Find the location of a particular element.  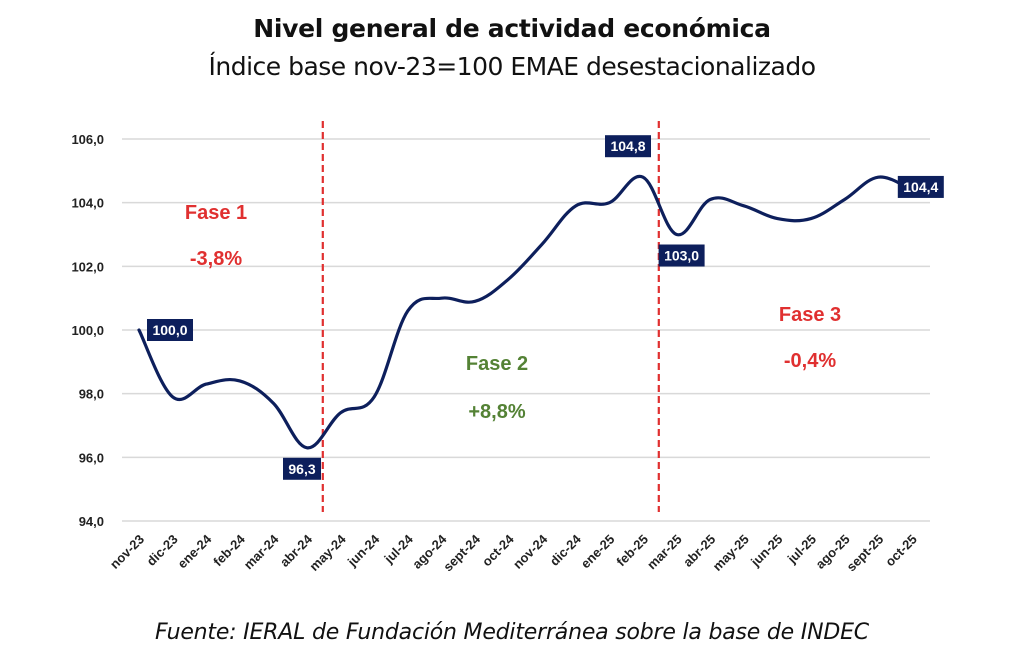

data-label-text: 104,8 is located at coordinates (627, 146).